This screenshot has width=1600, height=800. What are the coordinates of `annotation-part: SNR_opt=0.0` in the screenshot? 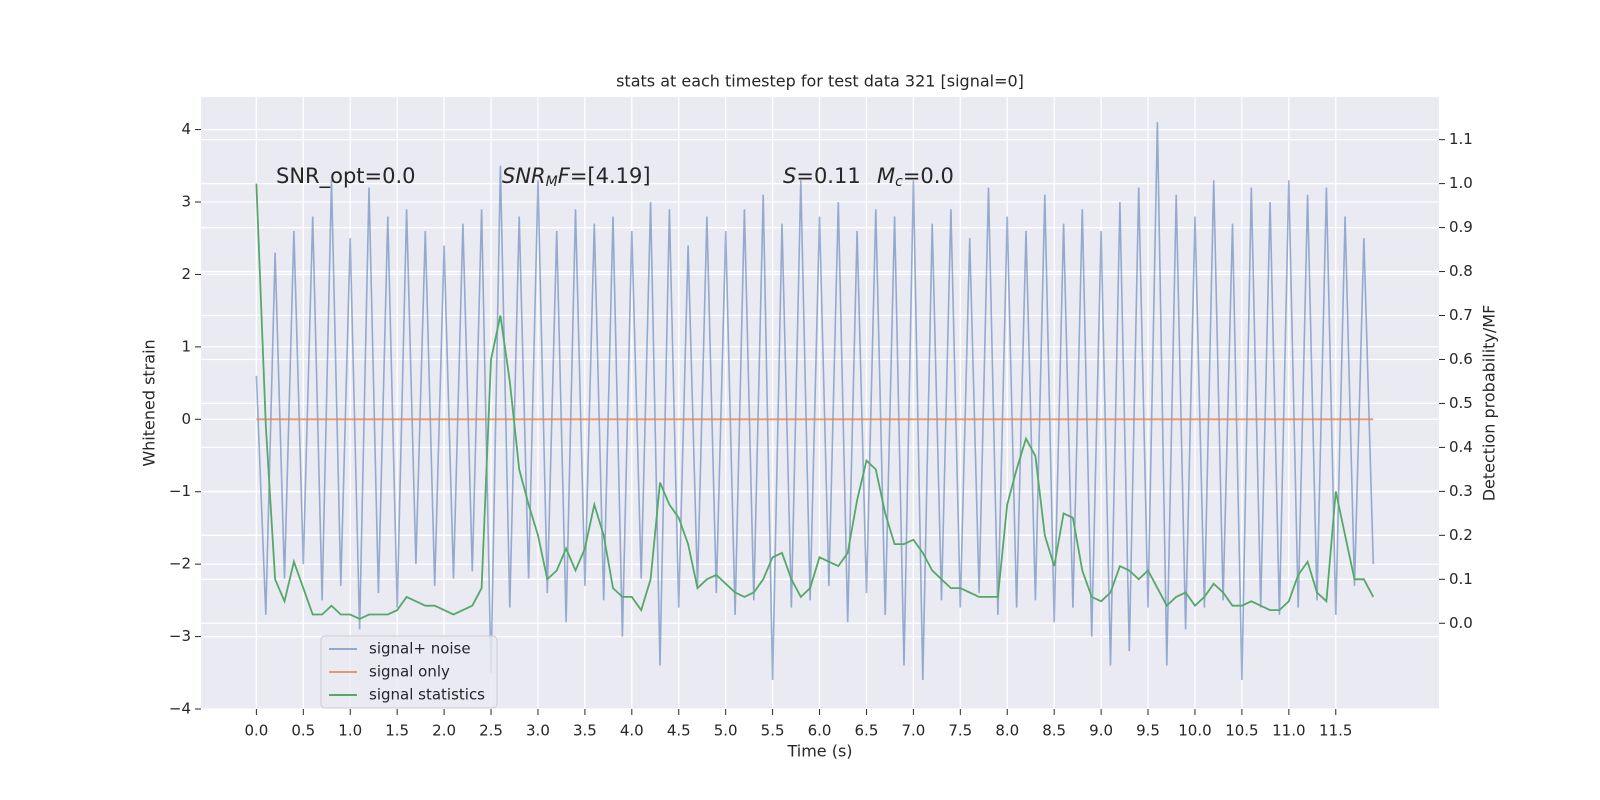 It's located at (346, 176).